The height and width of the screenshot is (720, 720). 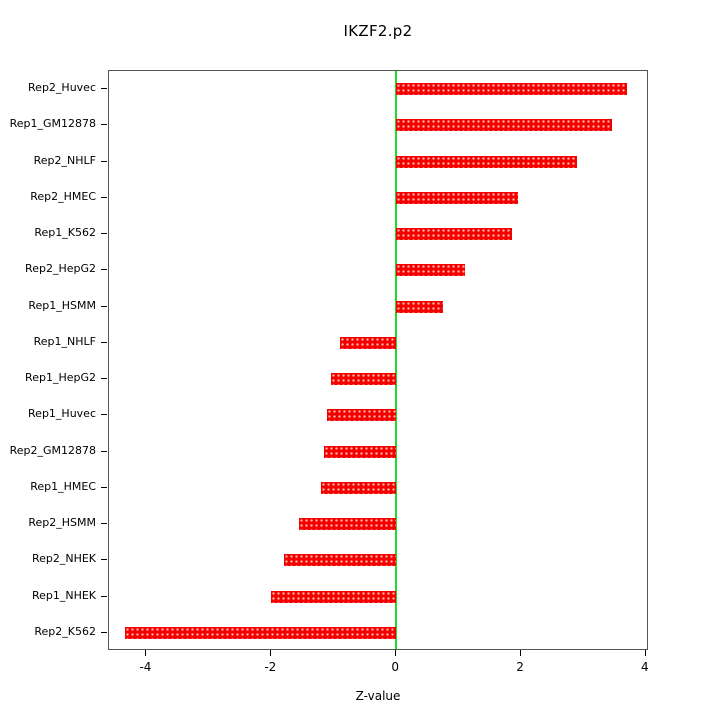 What do you see at coordinates (396, 360) in the screenshot?
I see `zero-reference-line` at bounding box center [396, 360].